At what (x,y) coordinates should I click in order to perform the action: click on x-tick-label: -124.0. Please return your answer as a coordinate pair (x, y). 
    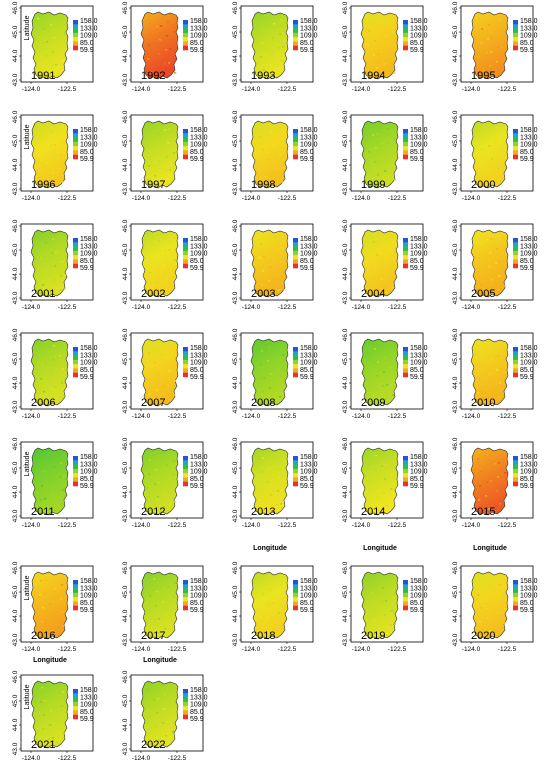
    Looking at the image, I should click on (361, 89).